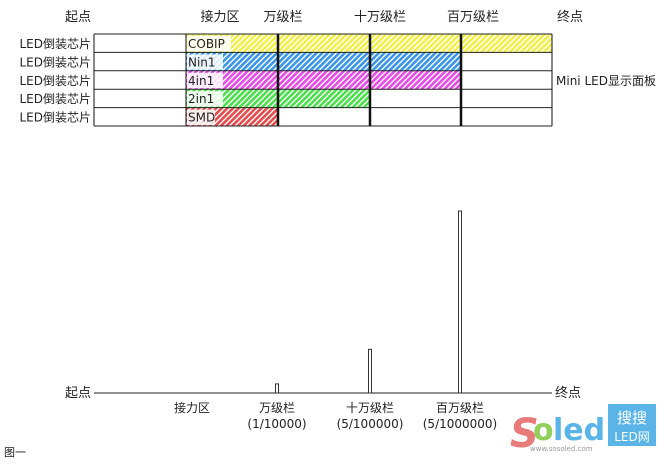  I want to click on tick-sublabel: (5/100000), so click(370, 424).